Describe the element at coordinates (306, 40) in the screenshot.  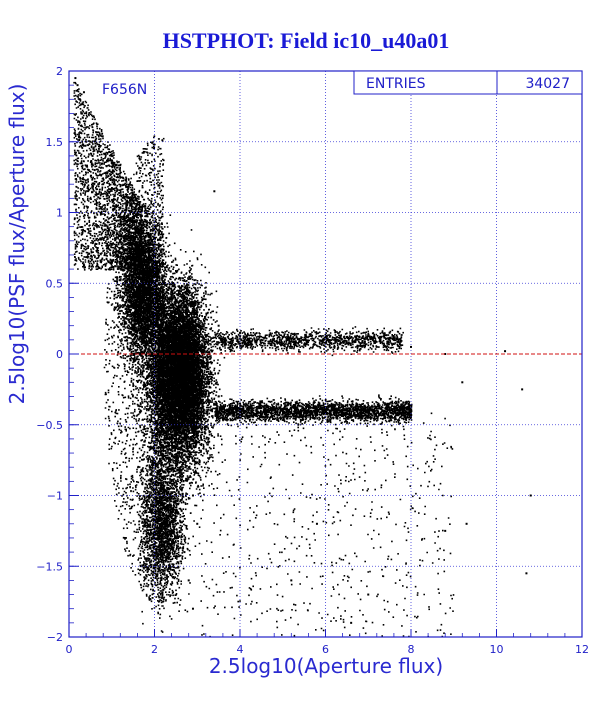
I see `chart-title: HSTPHOT: Field ic10_u40a01` at that location.